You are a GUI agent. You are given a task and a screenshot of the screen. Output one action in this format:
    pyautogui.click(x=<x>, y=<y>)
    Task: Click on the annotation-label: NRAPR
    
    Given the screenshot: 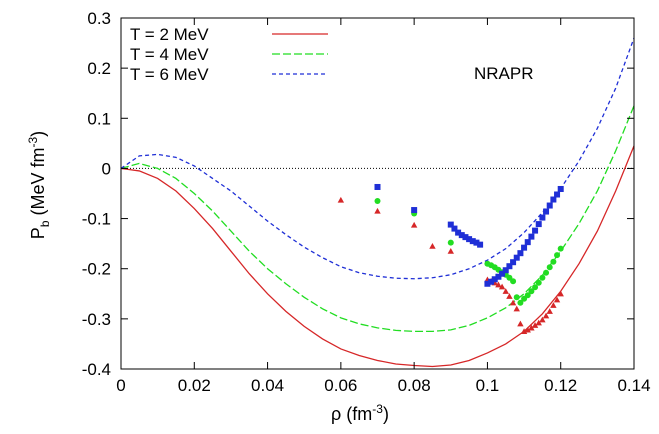 What is the action you would take?
    pyautogui.click(x=504, y=73)
    